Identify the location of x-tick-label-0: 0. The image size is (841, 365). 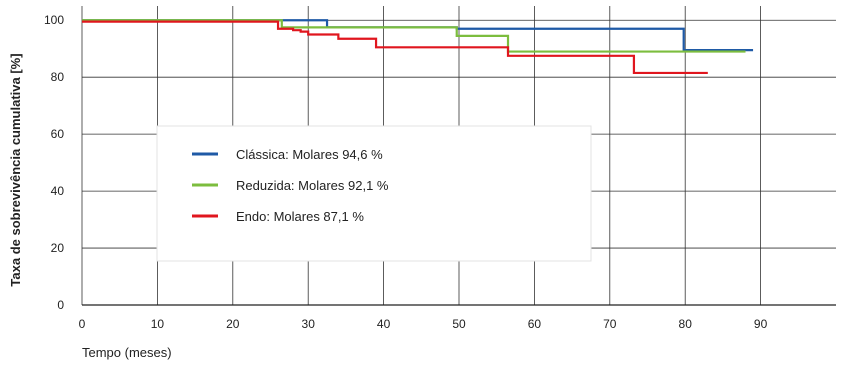
(82, 324).